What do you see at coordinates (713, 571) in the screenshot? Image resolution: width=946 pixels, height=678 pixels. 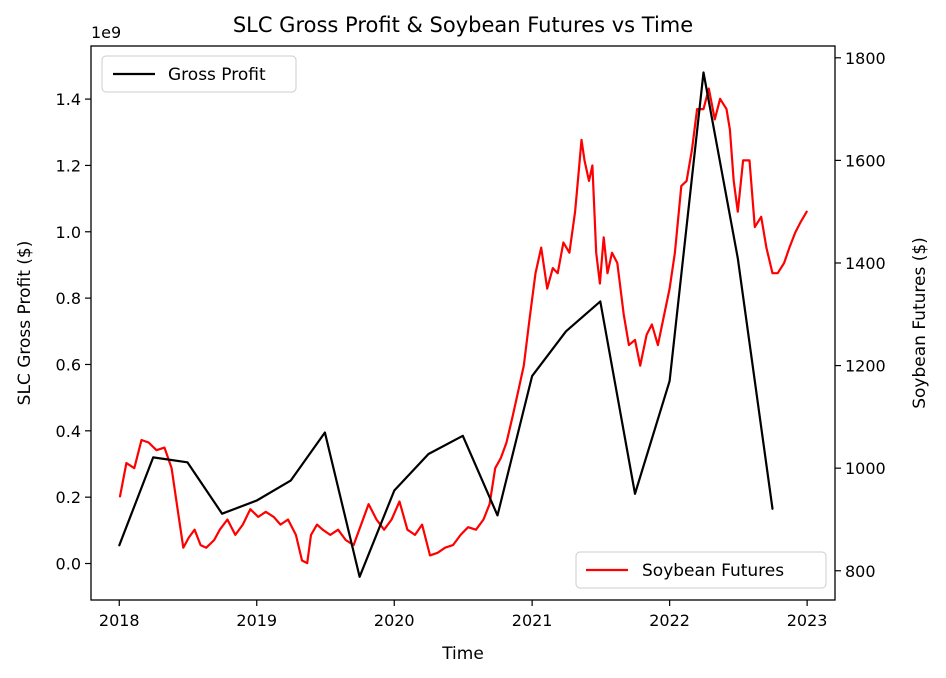 I see `legend-soybean-futures-label: Soybean Futures` at bounding box center [713, 571].